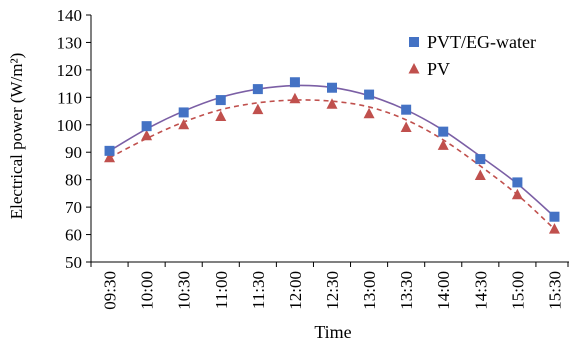 This screenshot has width=569, height=350. I want to click on y-tick-label: 120, so click(70, 70).